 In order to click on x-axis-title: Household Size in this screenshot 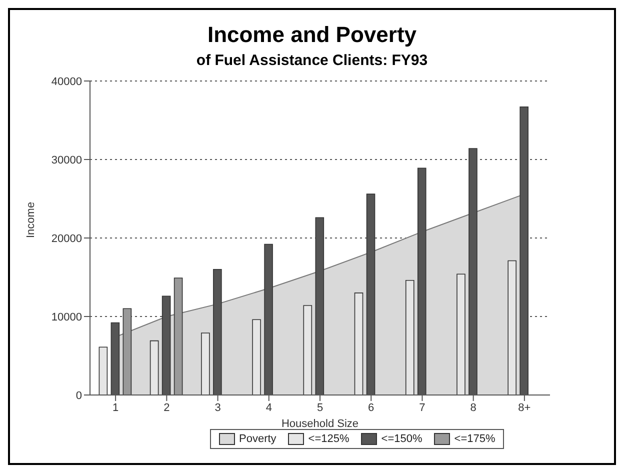, I will do `click(320, 424)`.